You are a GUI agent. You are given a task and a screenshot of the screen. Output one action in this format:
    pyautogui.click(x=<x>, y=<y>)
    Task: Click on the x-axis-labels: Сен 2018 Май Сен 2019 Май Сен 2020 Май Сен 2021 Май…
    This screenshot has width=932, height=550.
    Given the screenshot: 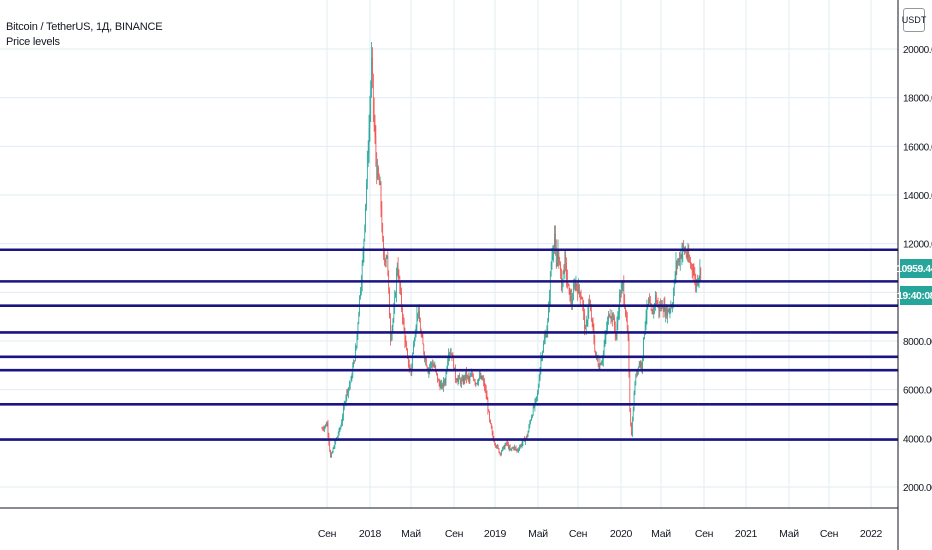 What is the action you would take?
    pyautogui.click(x=600, y=534)
    